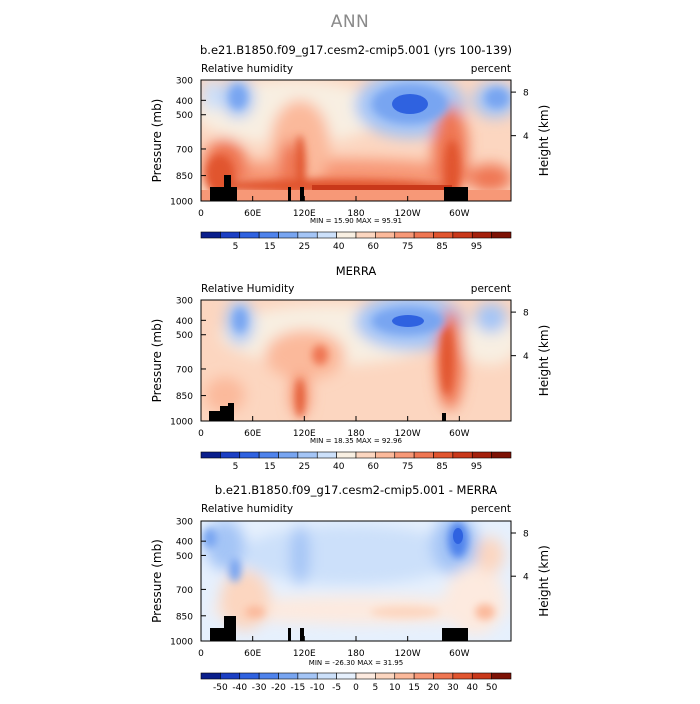 The image size is (700, 704). What do you see at coordinates (356, 441) in the screenshot?
I see `min-max-stats: MIN = 18.35 MAX = 92.96` at bounding box center [356, 441].